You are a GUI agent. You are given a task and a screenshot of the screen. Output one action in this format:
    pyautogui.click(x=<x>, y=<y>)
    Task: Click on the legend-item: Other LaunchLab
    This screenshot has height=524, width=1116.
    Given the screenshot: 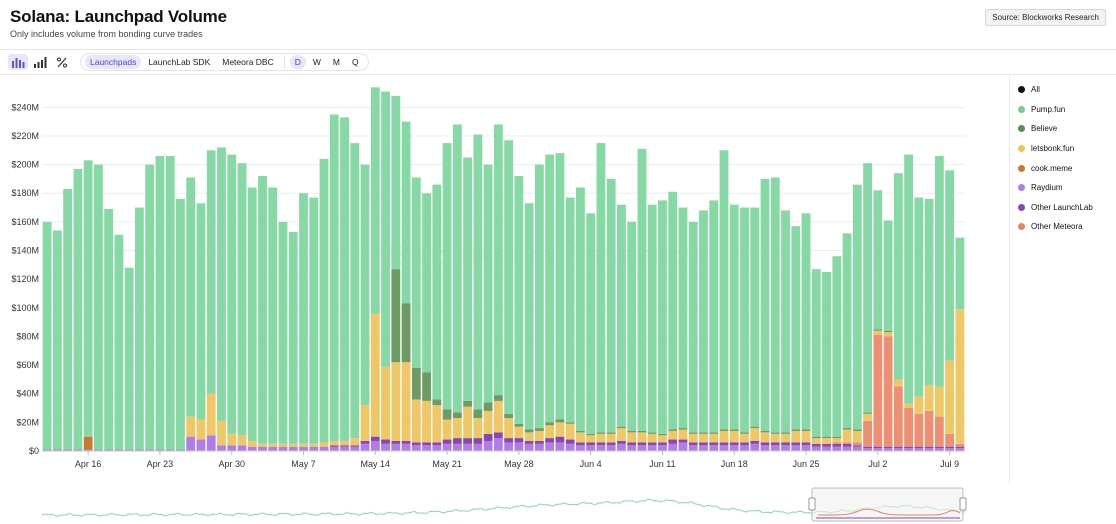 What is the action you would take?
    pyautogui.click(x=1055, y=208)
    